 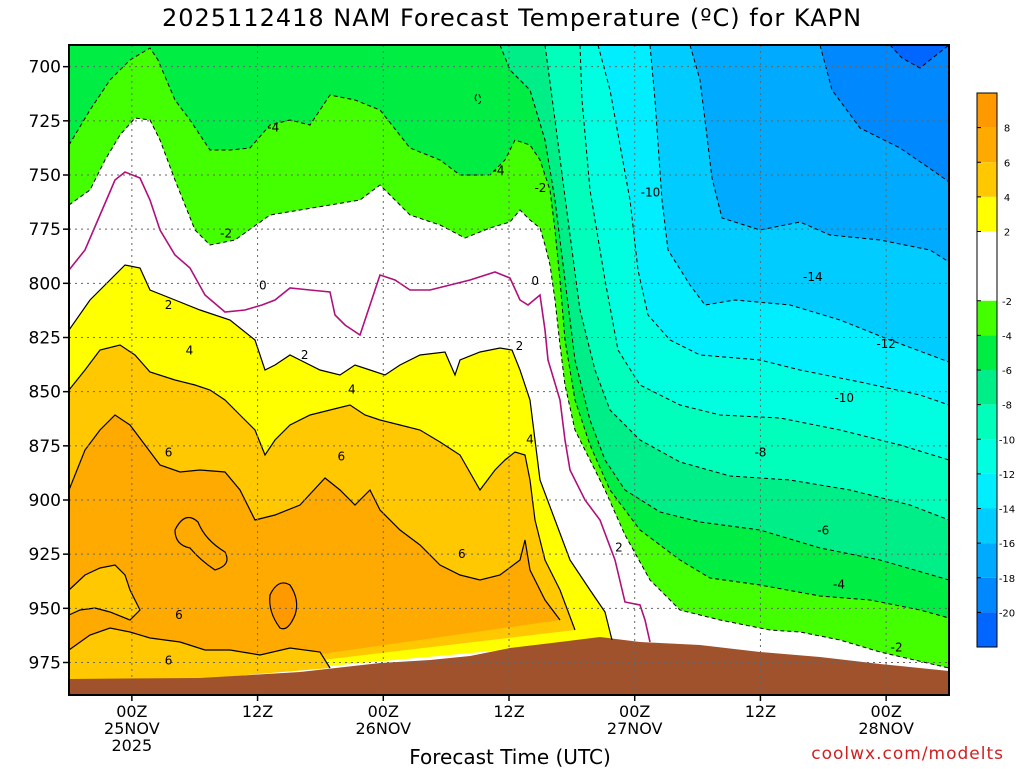 I want to click on y-tick-label: 975, so click(x=45, y=664).